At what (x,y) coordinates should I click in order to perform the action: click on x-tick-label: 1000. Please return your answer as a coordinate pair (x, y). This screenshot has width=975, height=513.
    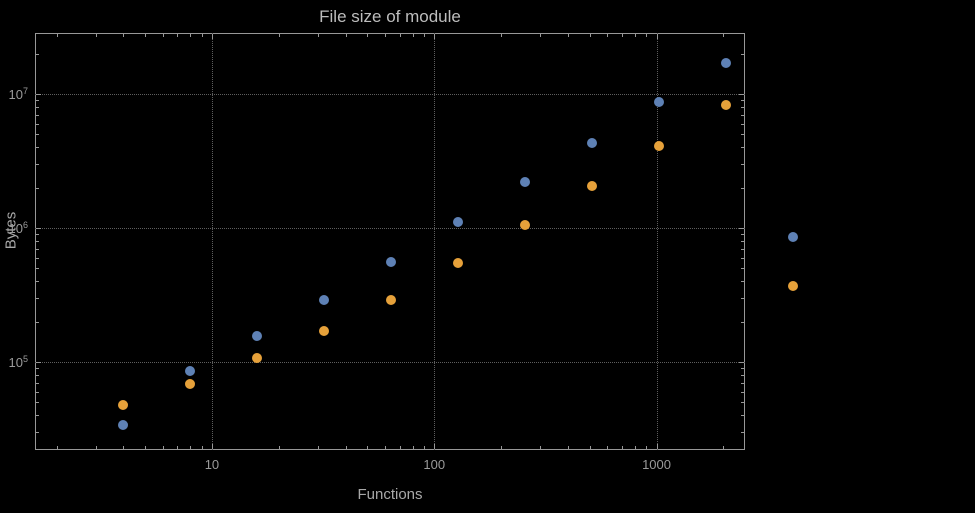
    Looking at the image, I should click on (656, 464).